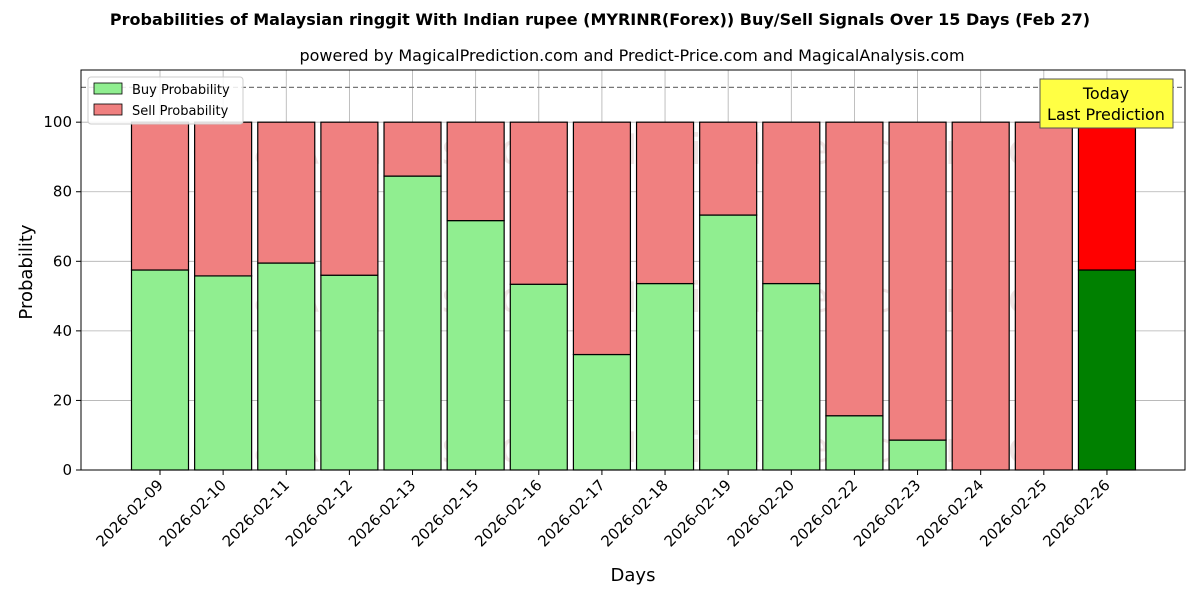  I want to click on y-axis-label: Probability, so click(26, 271).